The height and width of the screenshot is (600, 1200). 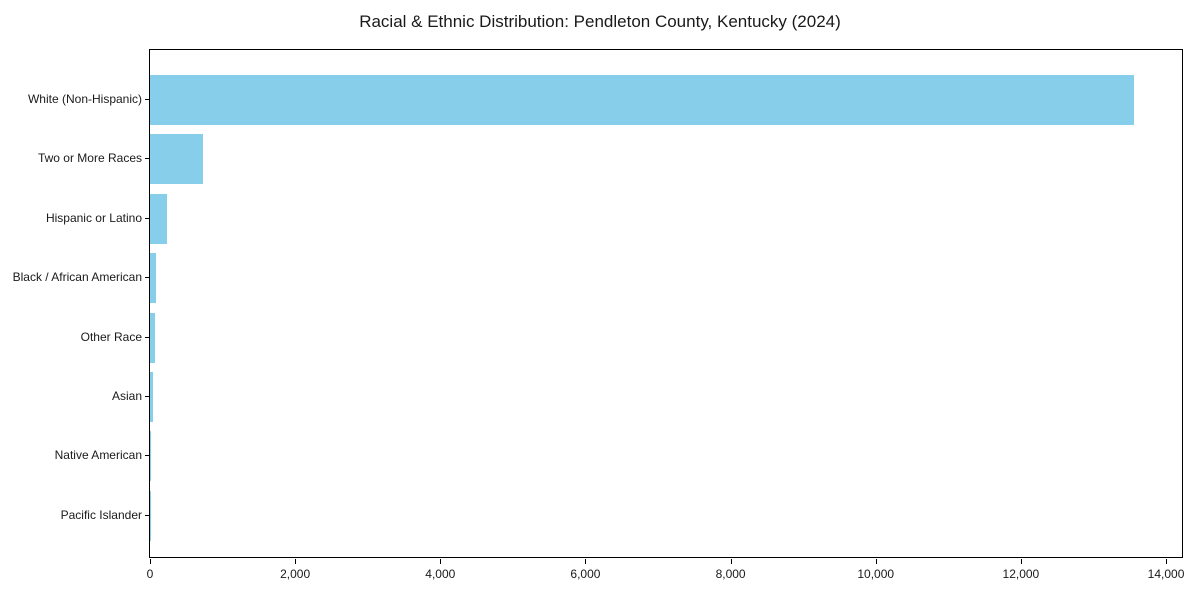 What do you see at coordinates (89, 158) in the screenshot?
I see `y-axis-category-label: Two or More Races` at bounding box center [89, 158].